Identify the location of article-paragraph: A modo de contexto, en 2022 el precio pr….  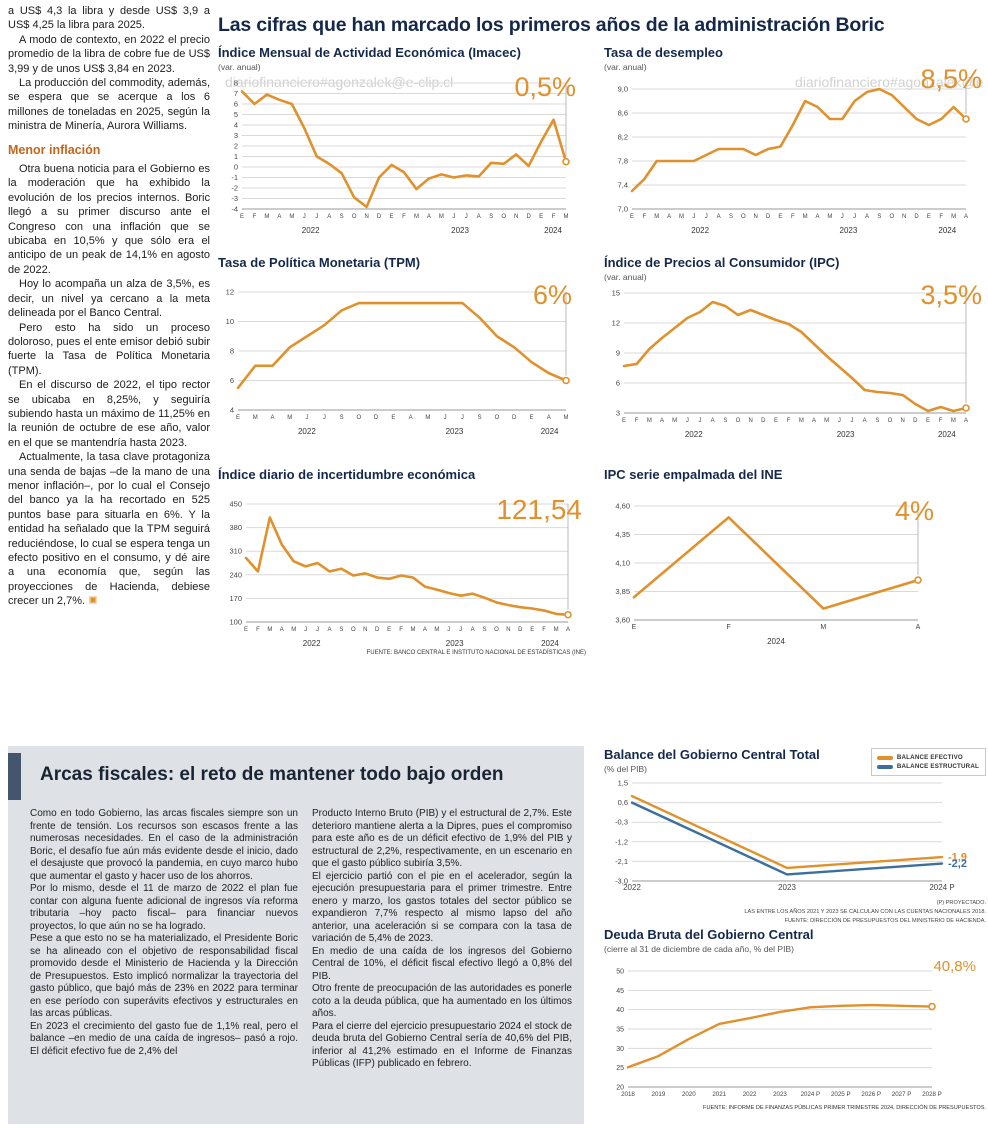
(109, 54).